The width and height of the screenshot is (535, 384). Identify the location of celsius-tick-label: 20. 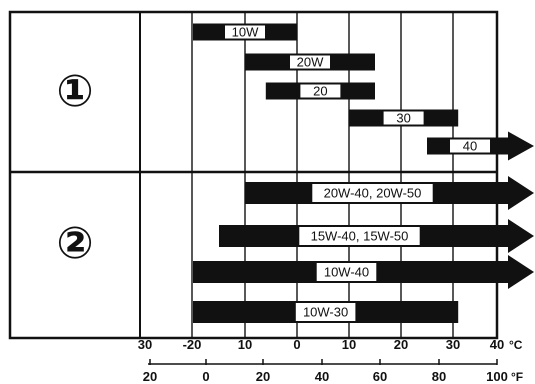
(401, 344).